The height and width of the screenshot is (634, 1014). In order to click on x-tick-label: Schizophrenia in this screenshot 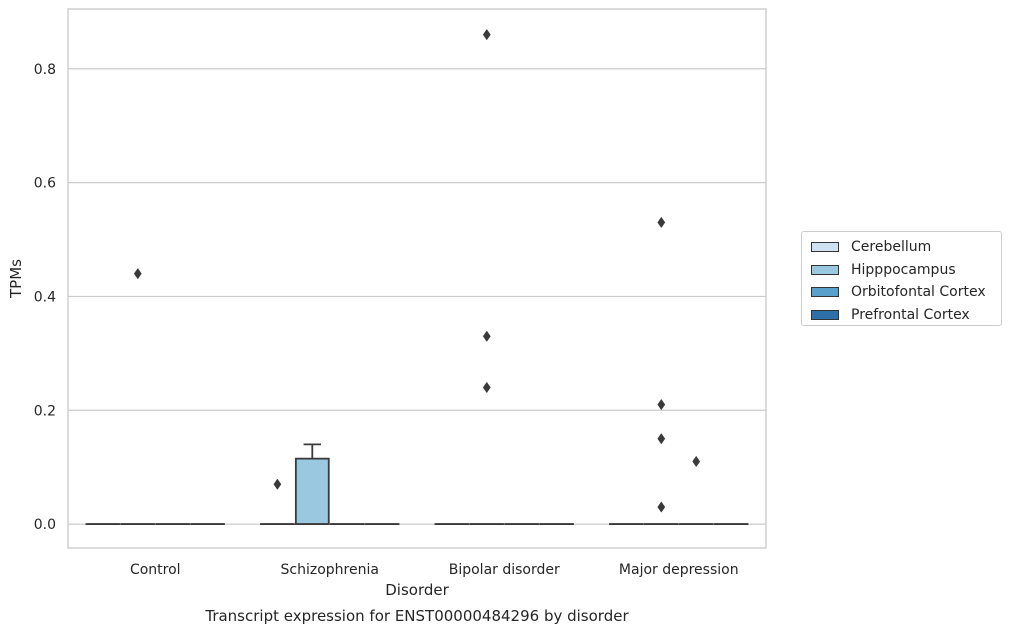, I will do `click(330, 570)`.